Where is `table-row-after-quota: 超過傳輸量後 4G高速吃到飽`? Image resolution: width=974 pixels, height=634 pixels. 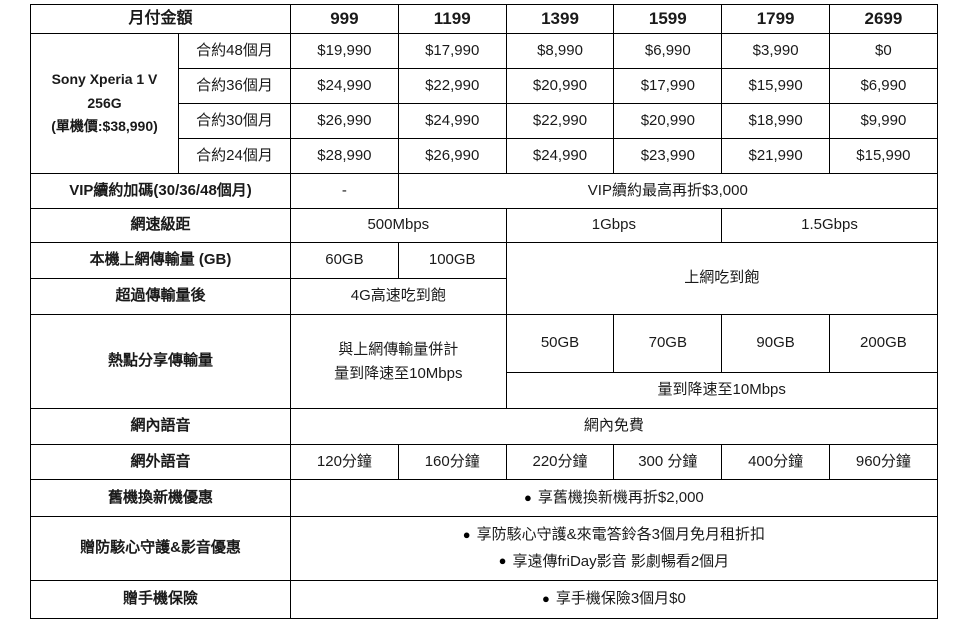
table-row-after-quota: 超過傳輸量後 4G高速吃到飽 is located at coordinates (483, 296).